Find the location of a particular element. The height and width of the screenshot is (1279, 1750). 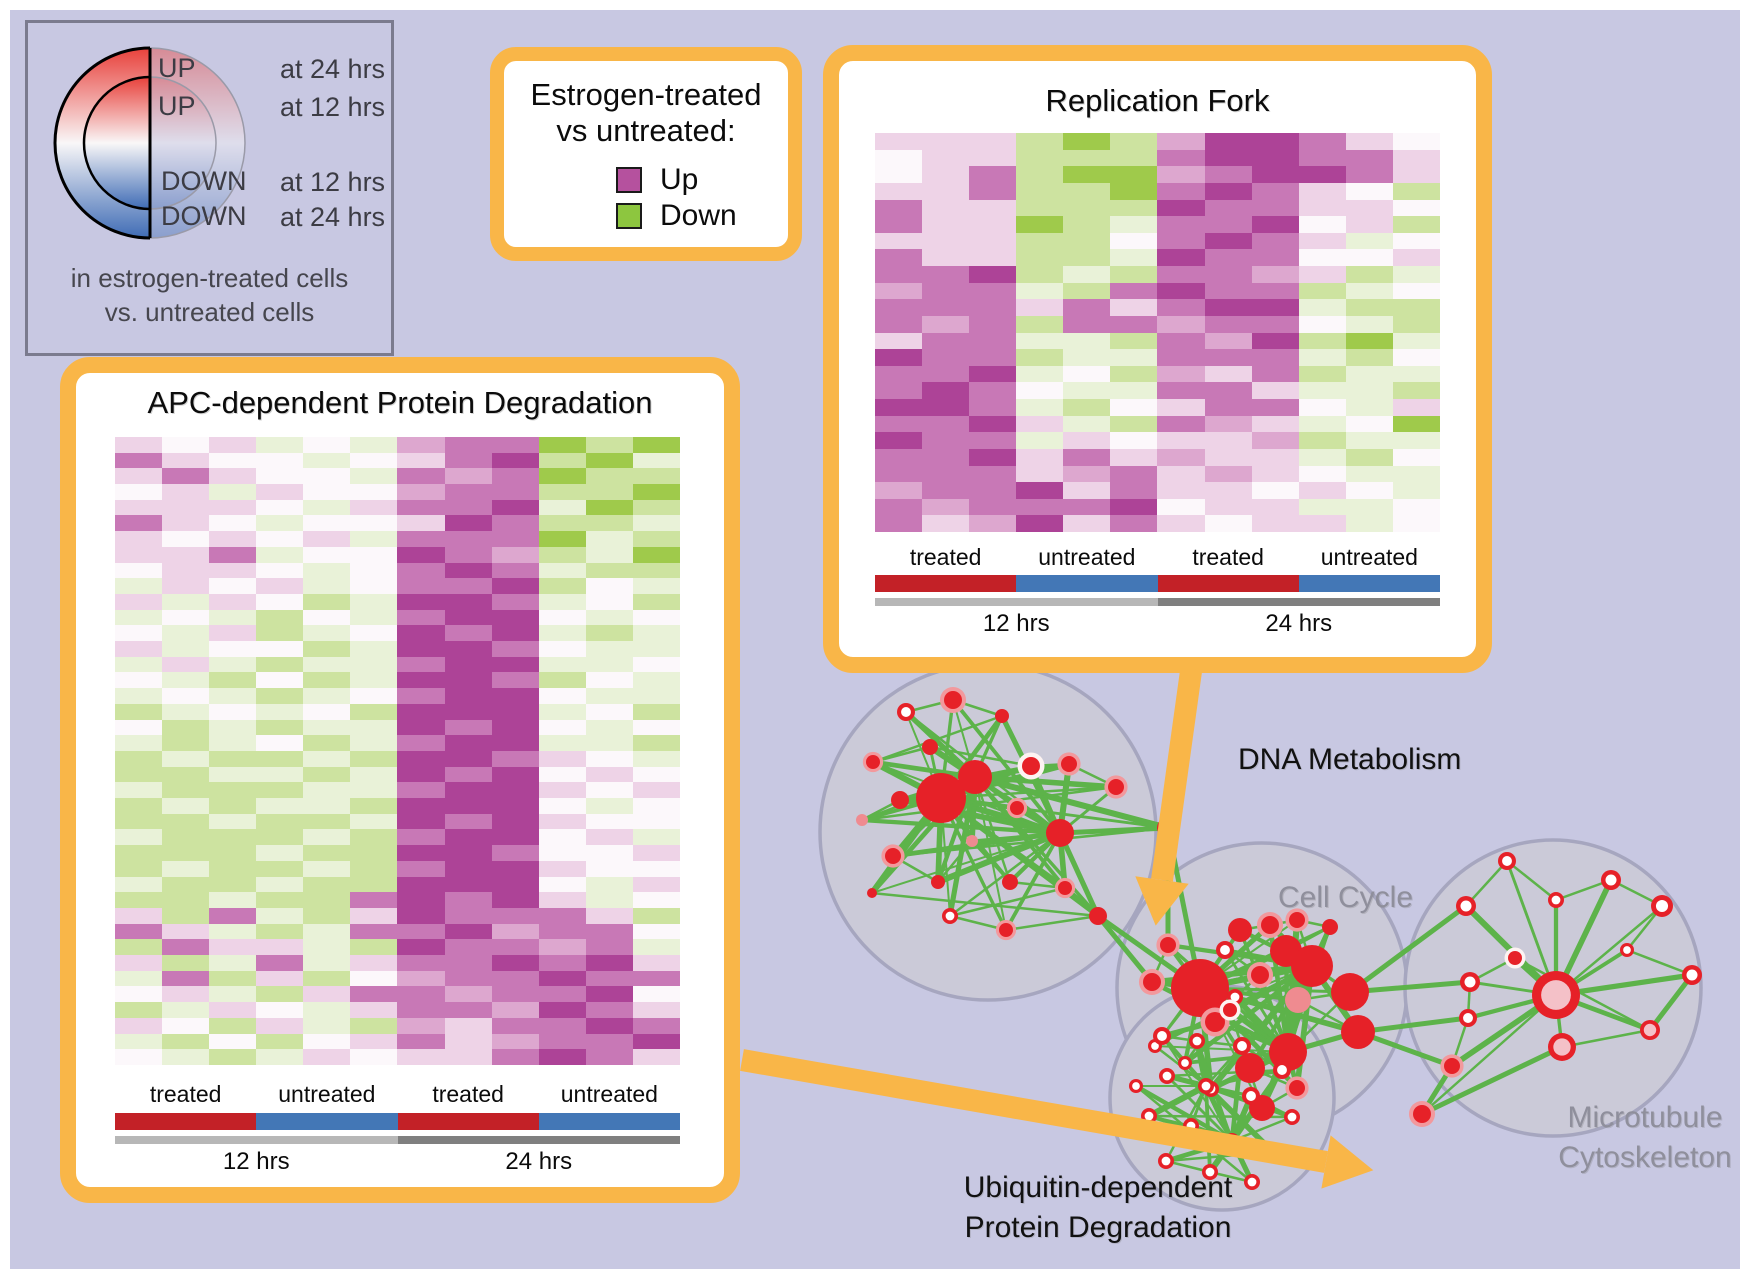

arrow-replication-fork-to-dna-icon is located at coordinates (1177, 772).